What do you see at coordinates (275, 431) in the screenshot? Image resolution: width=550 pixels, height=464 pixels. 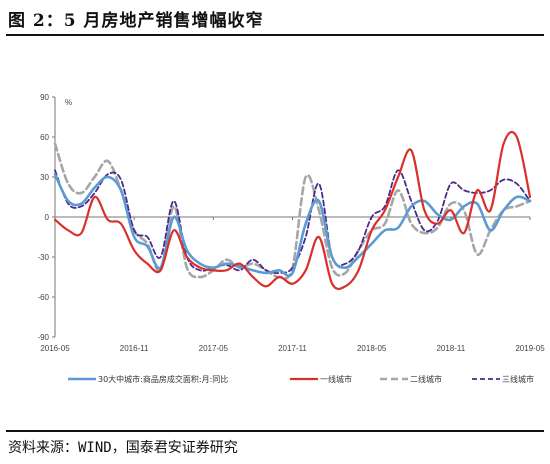 I see `source-rule` at bounding box center [275, 431].